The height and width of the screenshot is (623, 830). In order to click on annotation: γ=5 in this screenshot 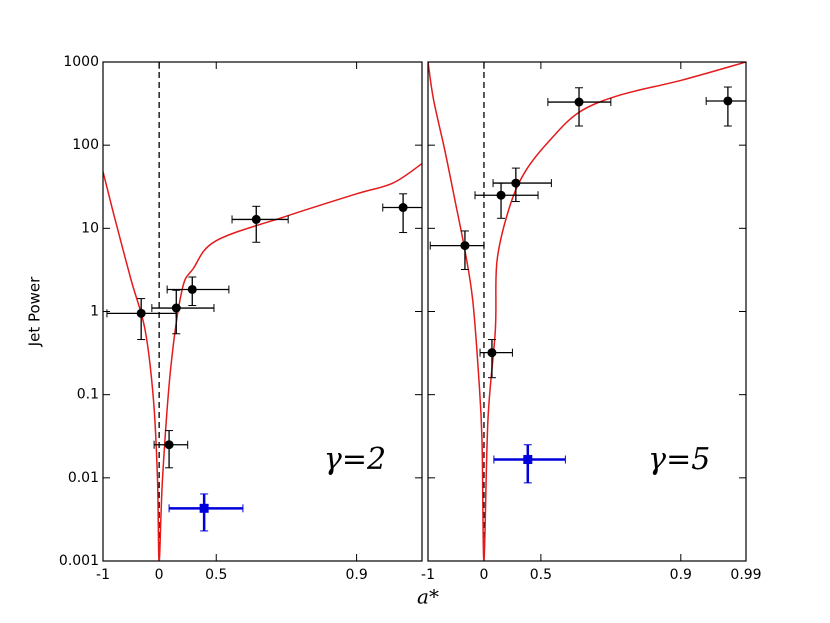, I will do `click(679, 459)`.